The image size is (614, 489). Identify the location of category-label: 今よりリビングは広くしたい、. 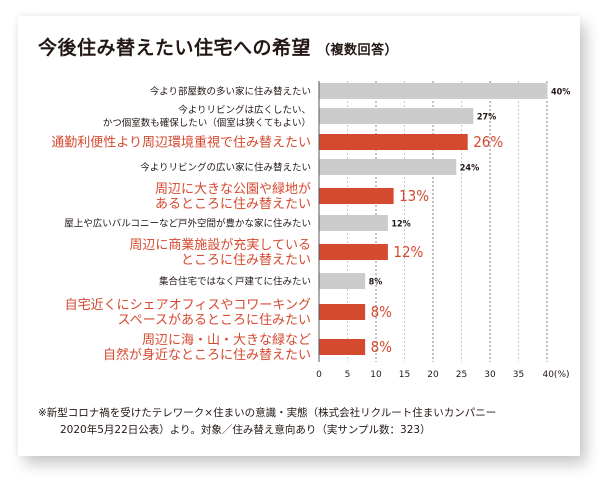
(244, 110).